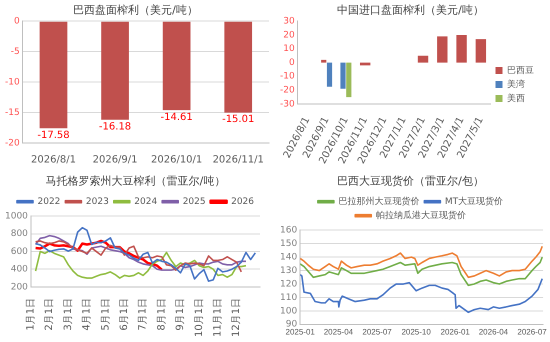  I want to click on x-tick-label: 2025-01, so click(301, 331).